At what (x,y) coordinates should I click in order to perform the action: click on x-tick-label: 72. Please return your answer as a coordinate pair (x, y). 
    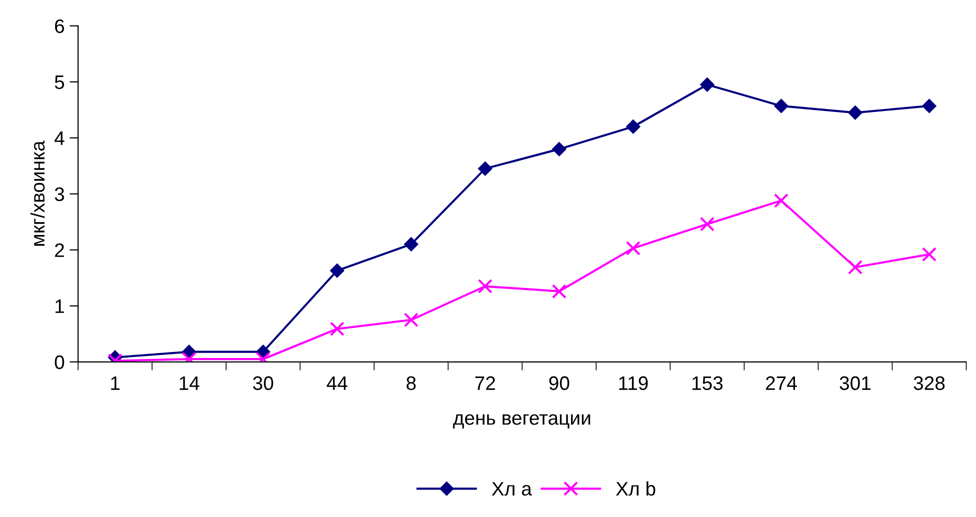
    Looking at the image, I should click on (485, 383).